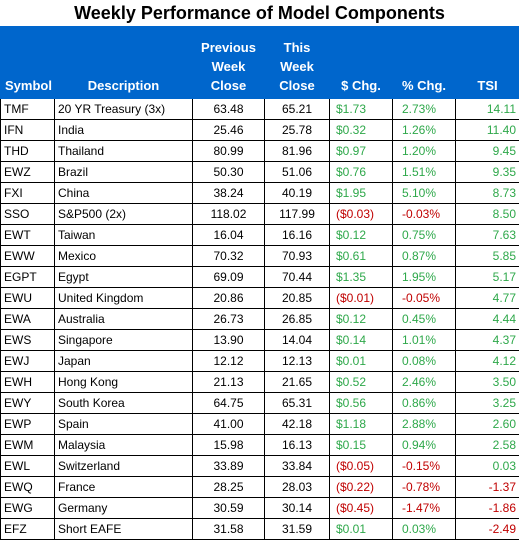 Image resolution: width=519 pixels, height=560 pixels. I want to click on tsi-cell: -2.49, so click(487, 529).